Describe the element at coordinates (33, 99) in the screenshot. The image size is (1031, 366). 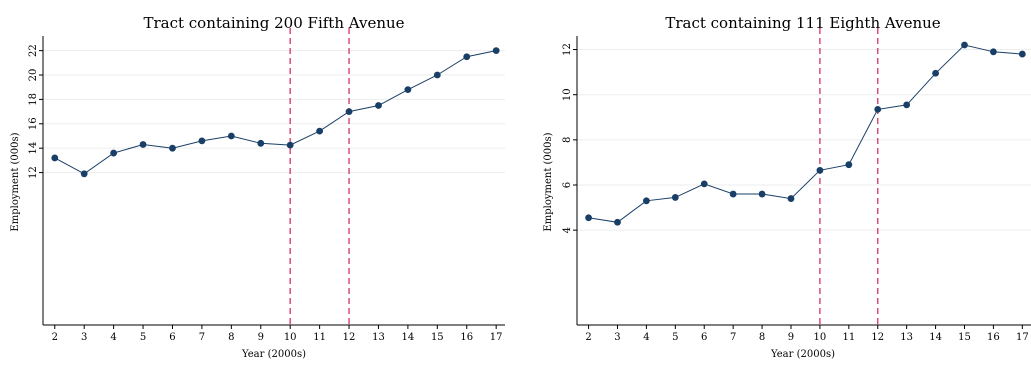
I see `y-tick-label: 18` at that location.